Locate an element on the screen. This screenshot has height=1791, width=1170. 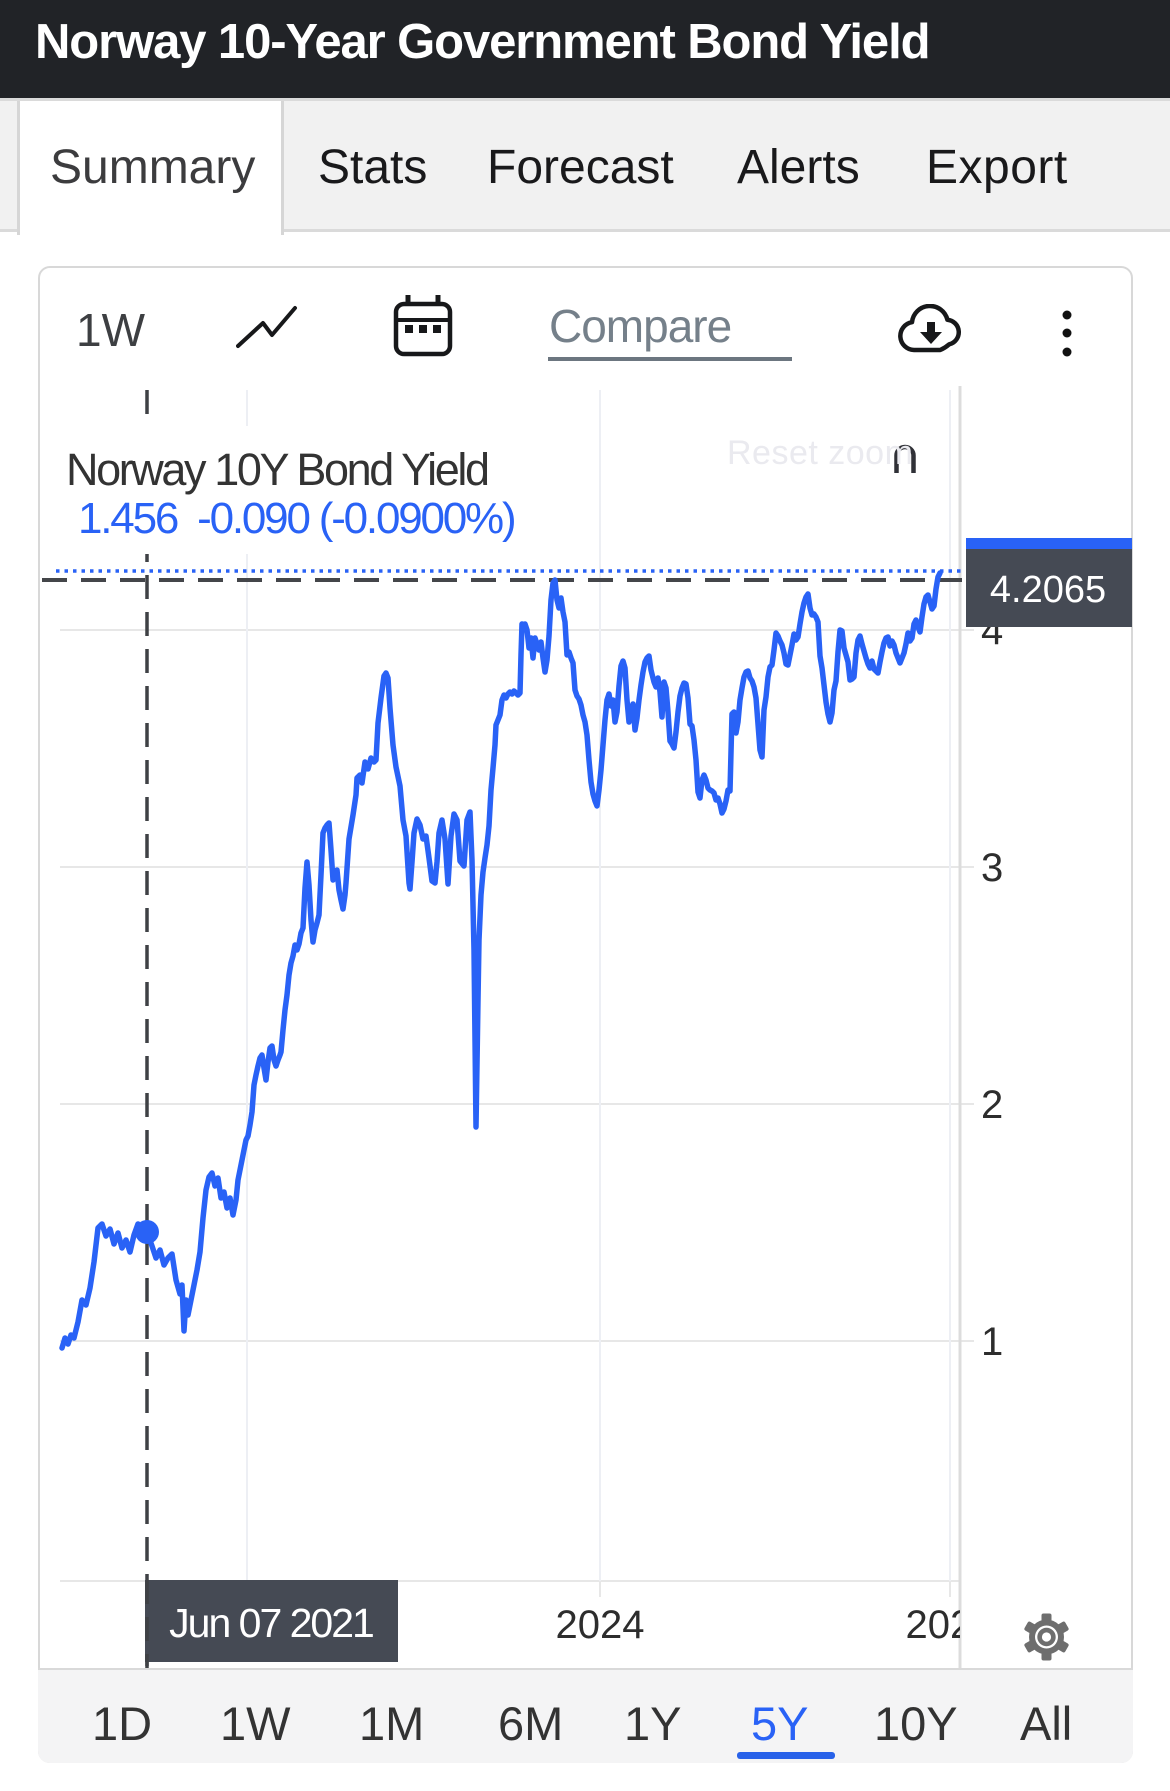
svg-text: 3 is located at coordinates (992, 868).